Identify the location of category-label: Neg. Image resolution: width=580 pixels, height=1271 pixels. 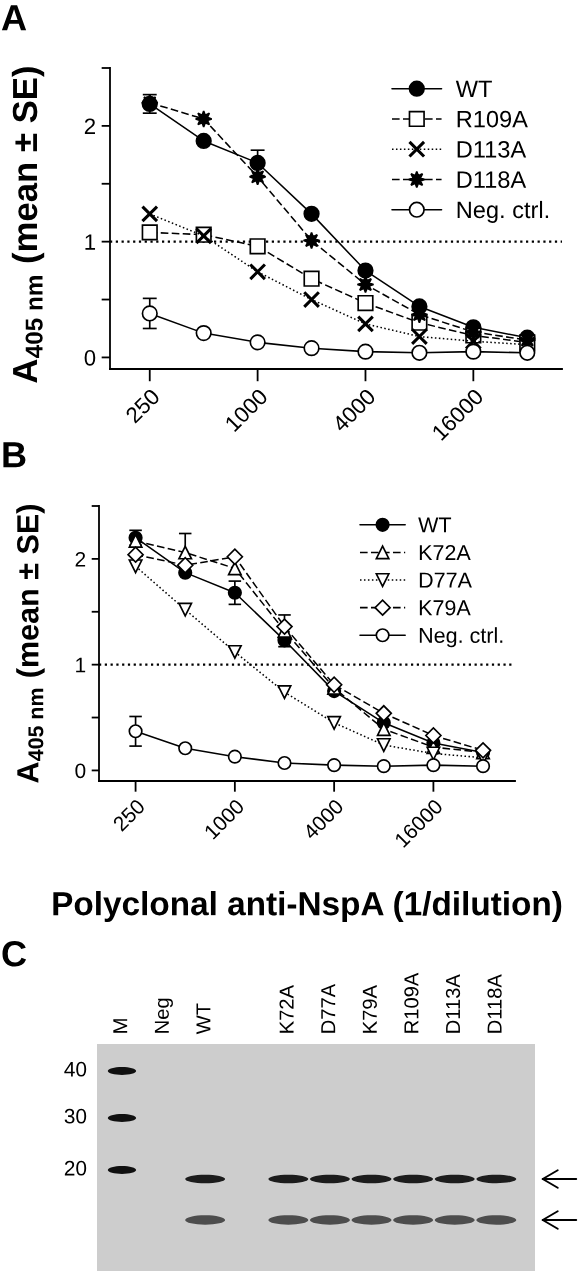
(163, 1015).